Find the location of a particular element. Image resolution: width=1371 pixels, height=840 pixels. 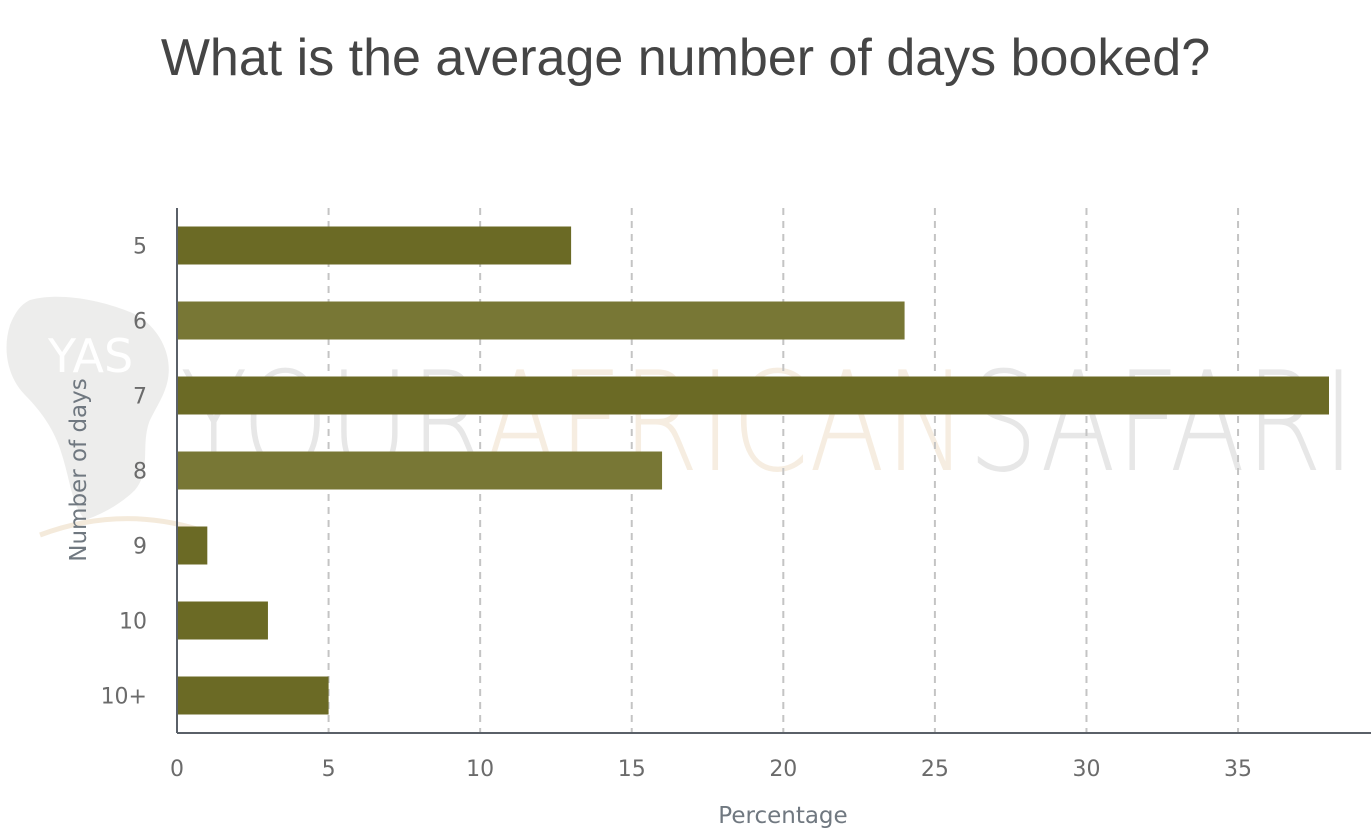

x-axis-title: Percentage is located at coordinates (782, 816).